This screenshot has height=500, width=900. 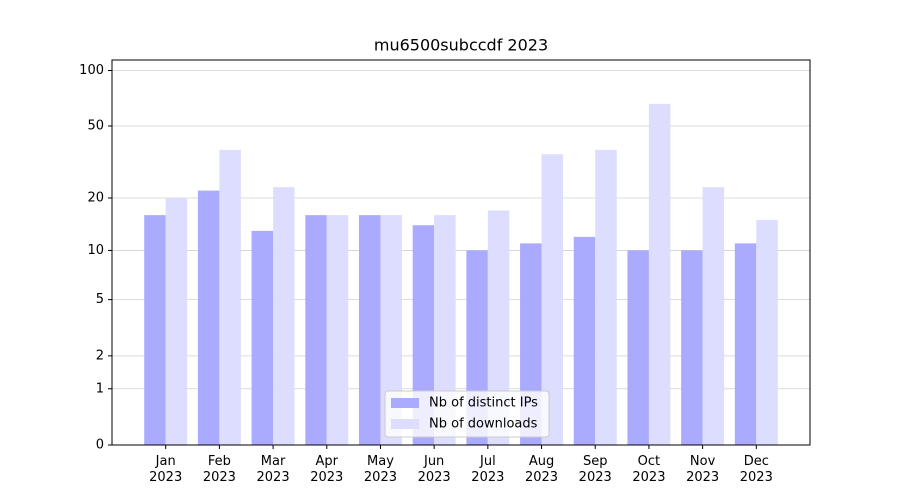 I want to click on y-tick-label: 20, so click(x=95, y=197).